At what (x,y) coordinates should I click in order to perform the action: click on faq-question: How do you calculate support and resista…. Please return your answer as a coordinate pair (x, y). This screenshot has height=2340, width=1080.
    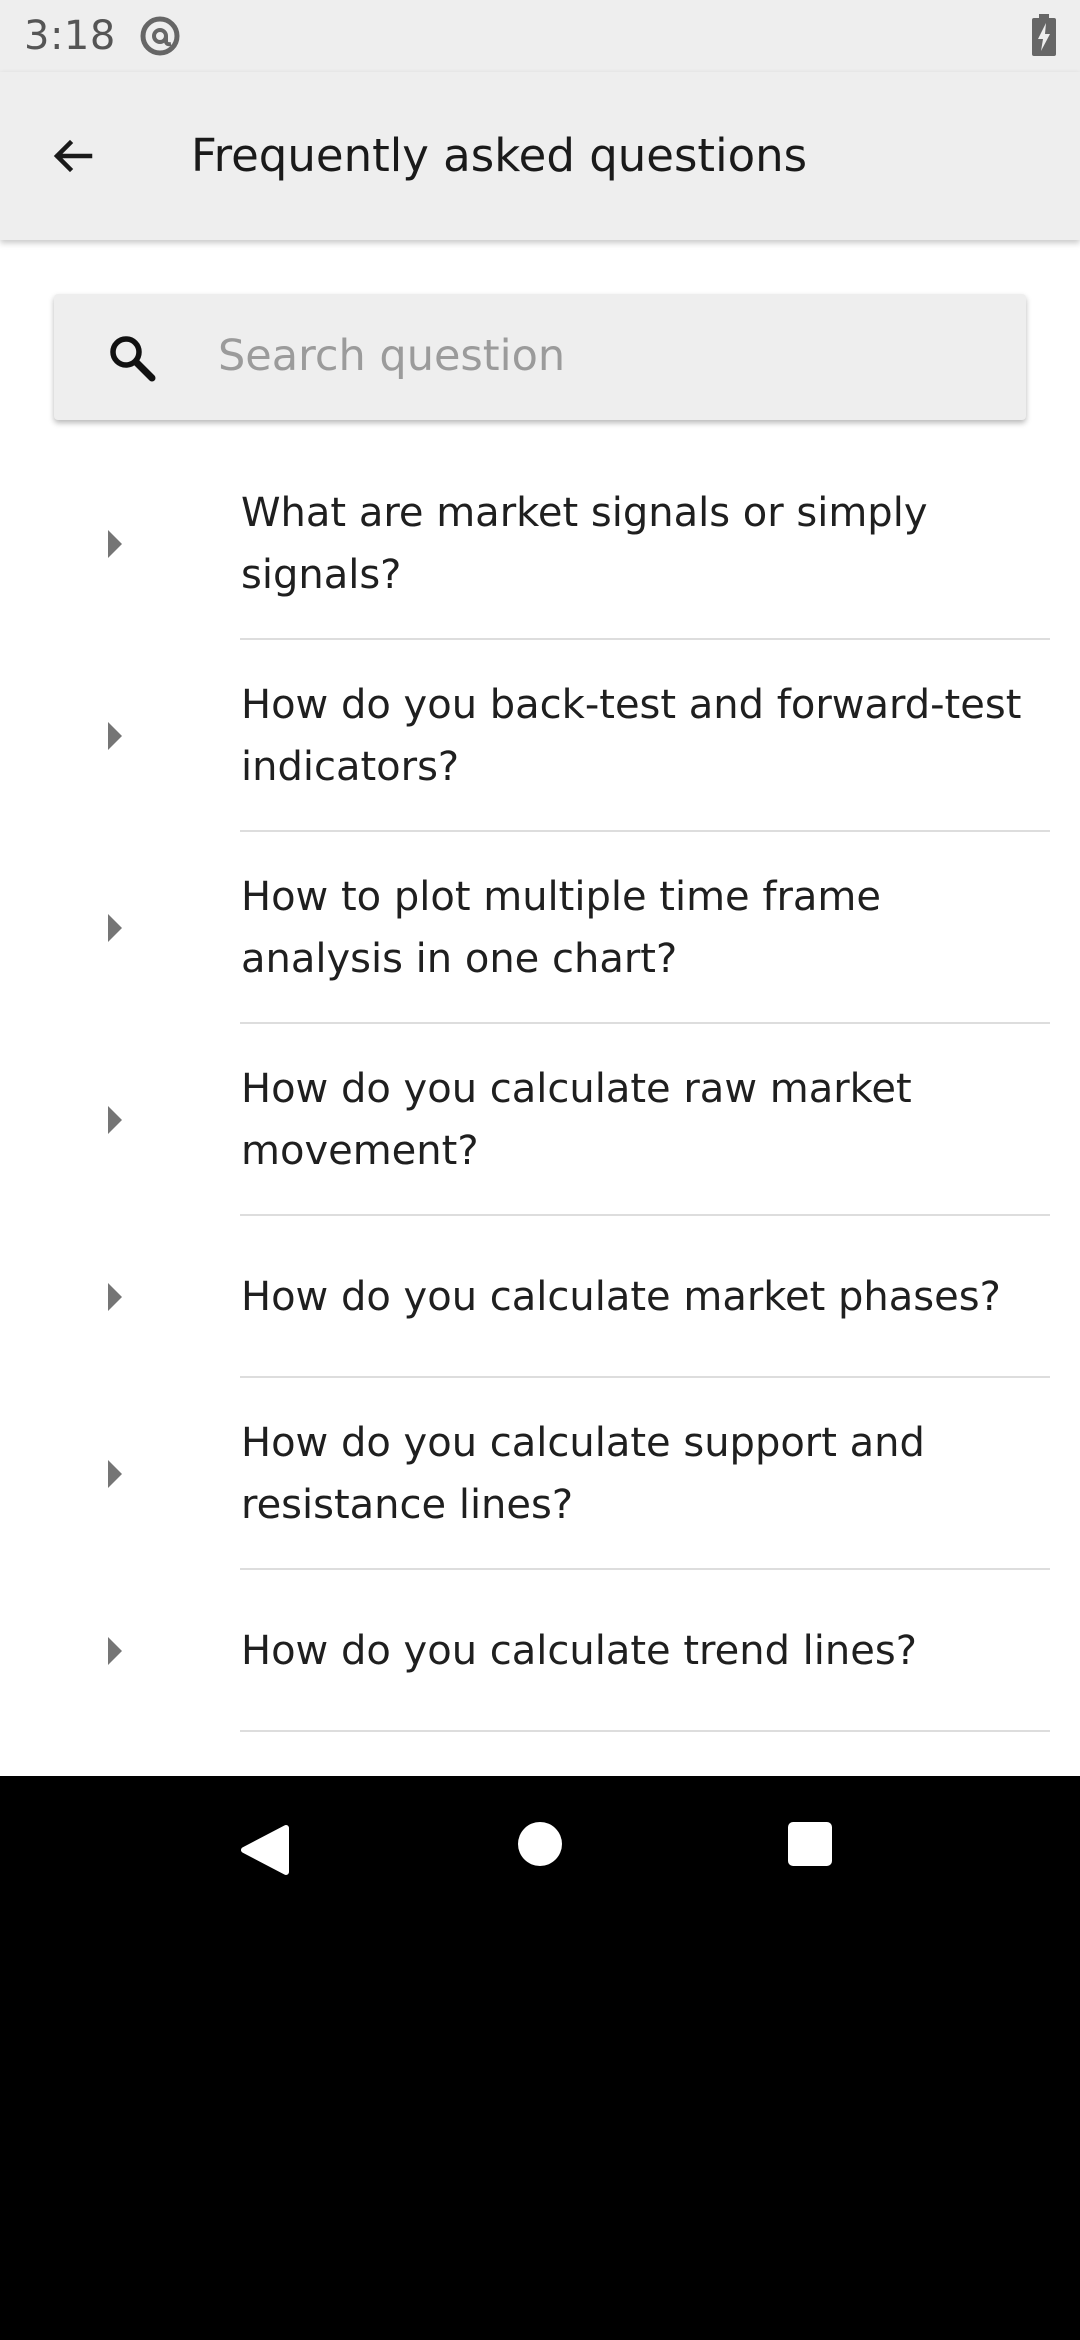
    Looking at the image, I should click on (583, 1474).